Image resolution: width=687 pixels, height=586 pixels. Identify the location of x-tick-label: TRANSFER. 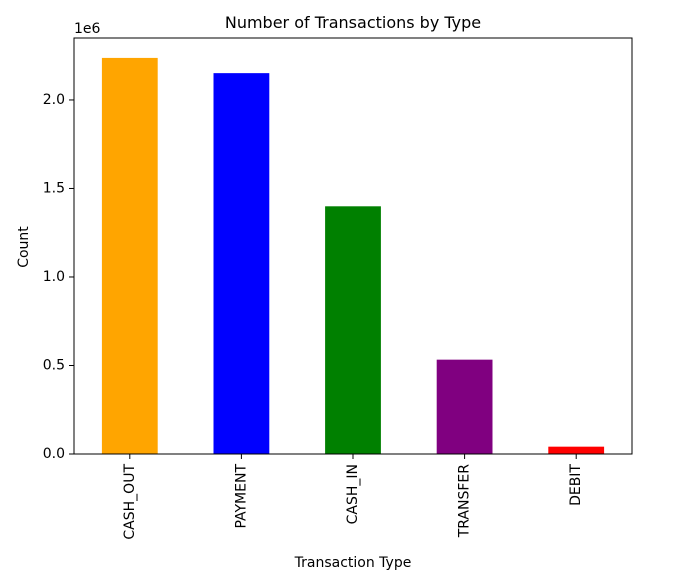
(465, 501).